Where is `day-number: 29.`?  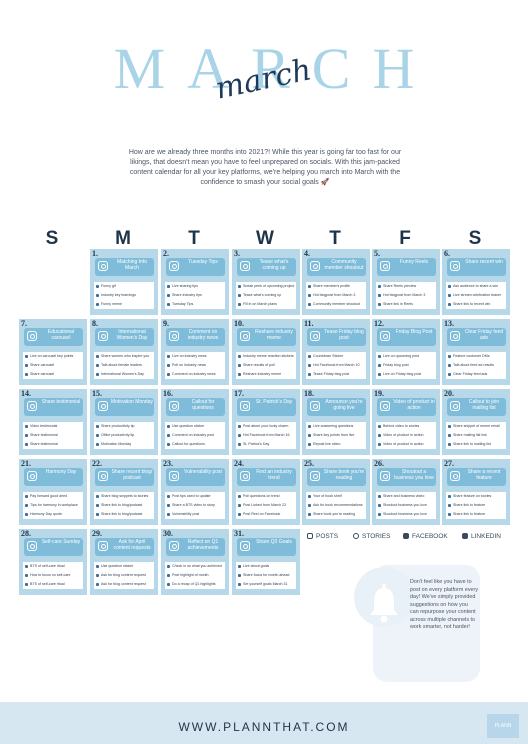 day-number: 29. is located at coordinates (97, 533).